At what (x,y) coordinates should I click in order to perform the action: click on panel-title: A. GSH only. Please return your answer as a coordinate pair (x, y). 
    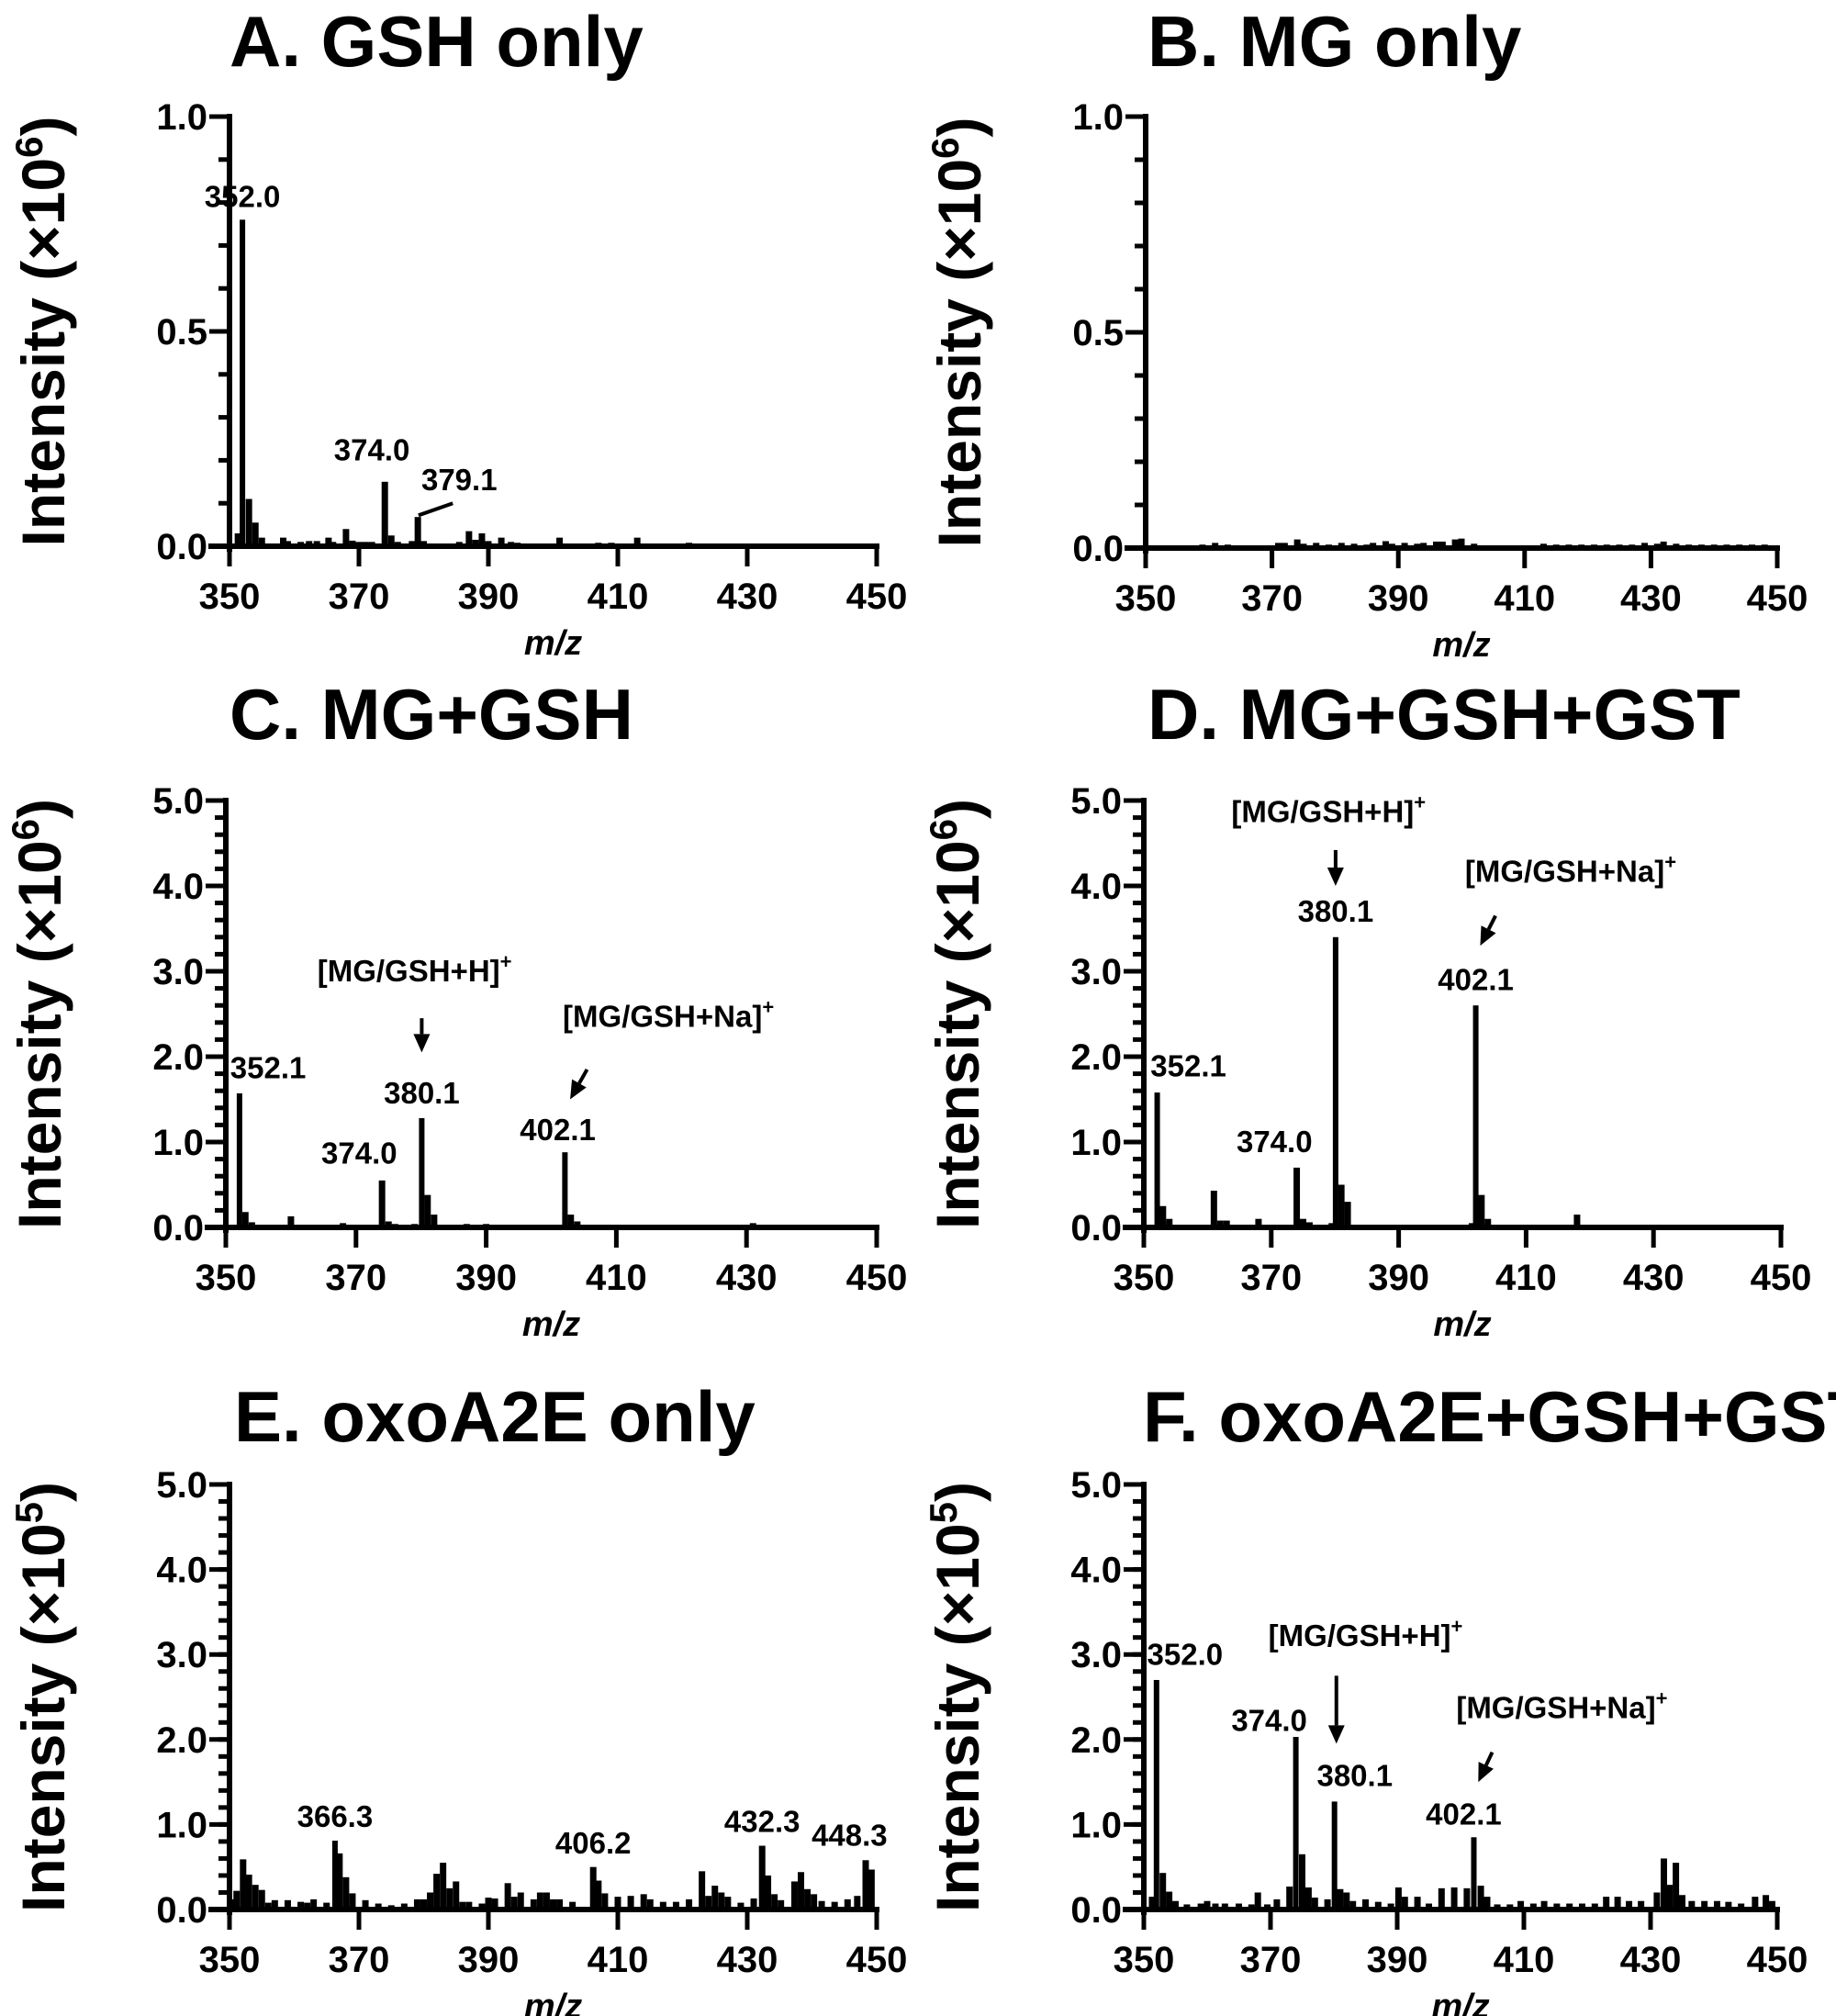
    Looking at the image, I should click on (437, 41).